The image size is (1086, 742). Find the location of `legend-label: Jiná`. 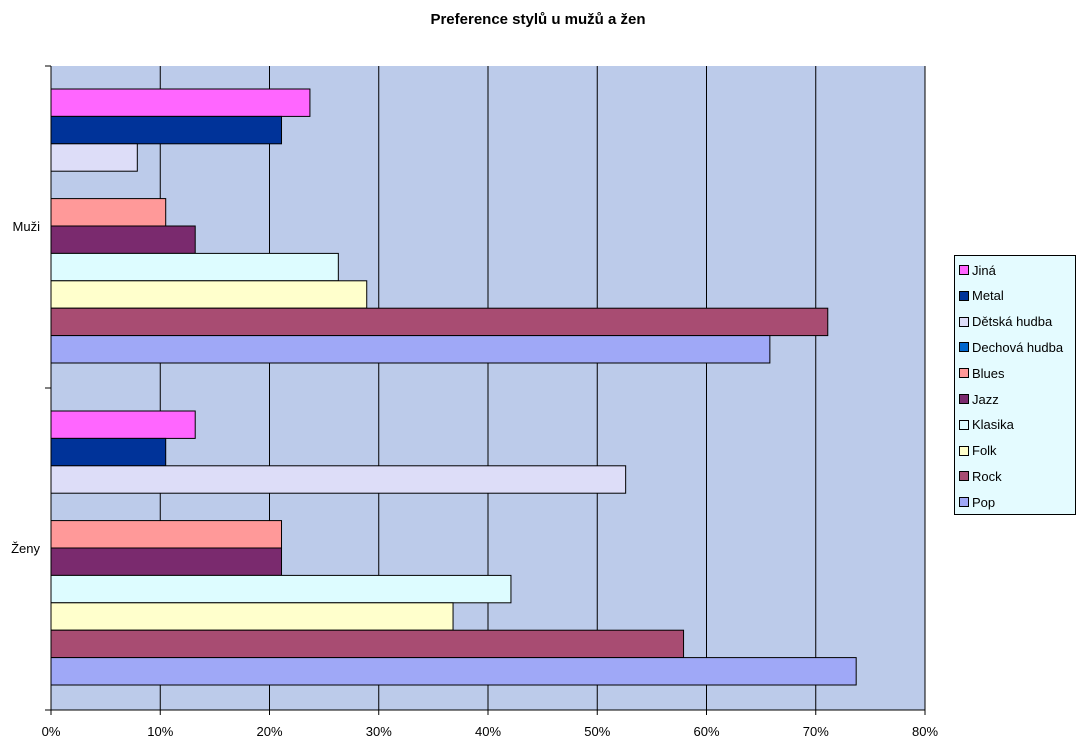

legend-label: Jiná is located at coordinates (984, 270).